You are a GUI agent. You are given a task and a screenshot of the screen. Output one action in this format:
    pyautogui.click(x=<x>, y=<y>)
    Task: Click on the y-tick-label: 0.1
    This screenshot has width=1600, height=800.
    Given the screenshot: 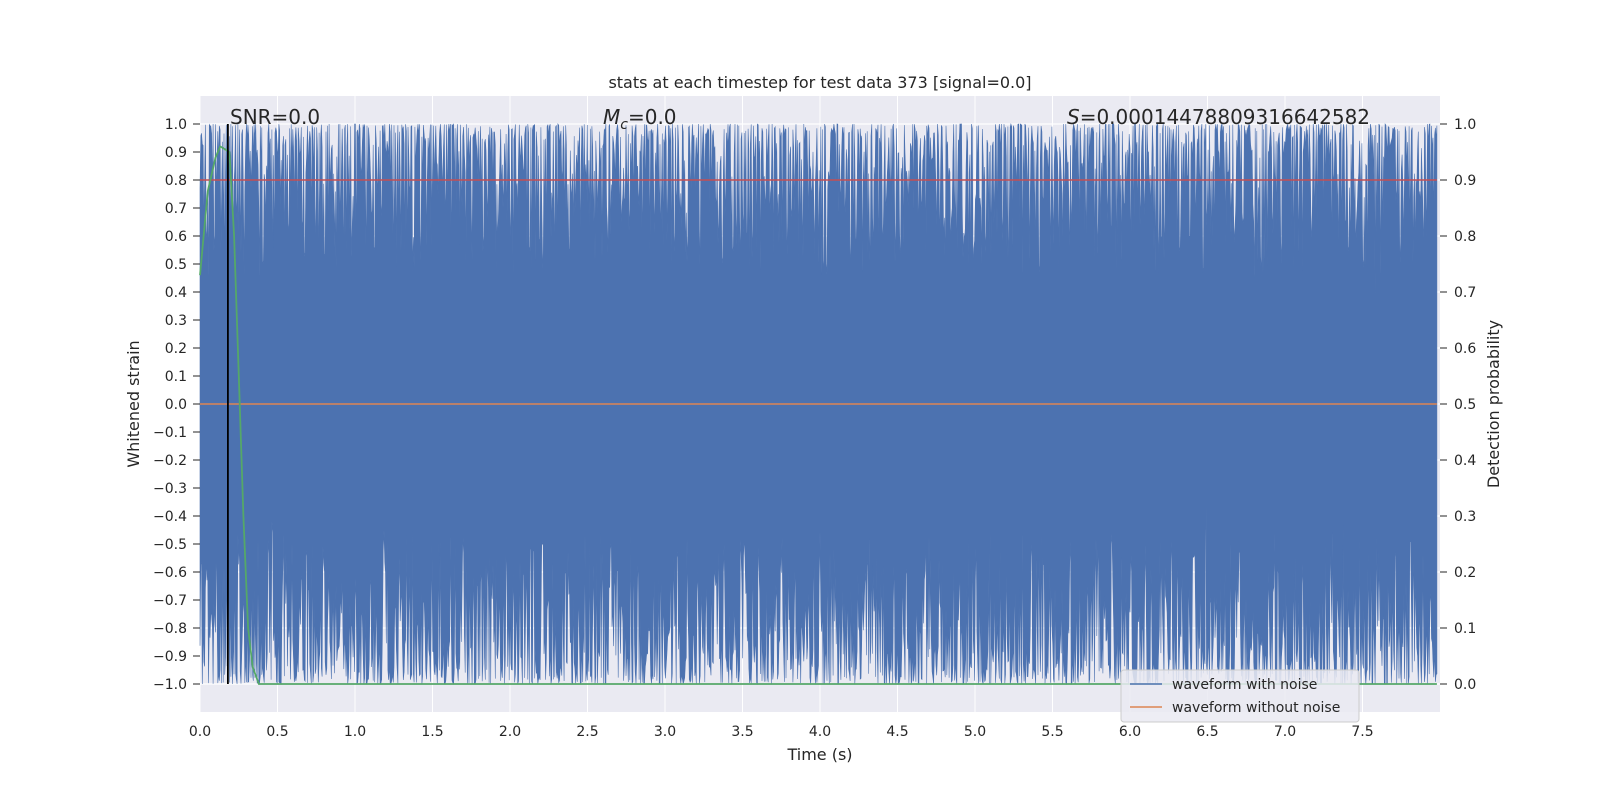 What is the action you would take?
    pyautogui.click(x=176, y=377)
    